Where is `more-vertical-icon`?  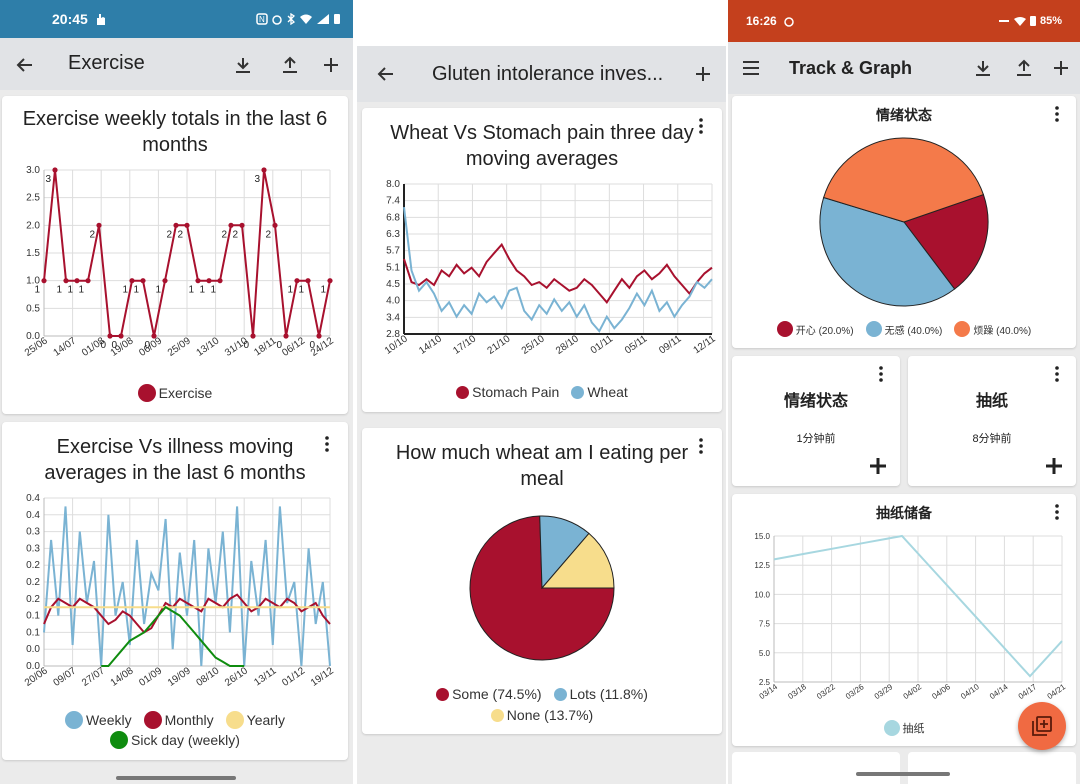
more-vertical-icon is located at coordinates (701, 126).